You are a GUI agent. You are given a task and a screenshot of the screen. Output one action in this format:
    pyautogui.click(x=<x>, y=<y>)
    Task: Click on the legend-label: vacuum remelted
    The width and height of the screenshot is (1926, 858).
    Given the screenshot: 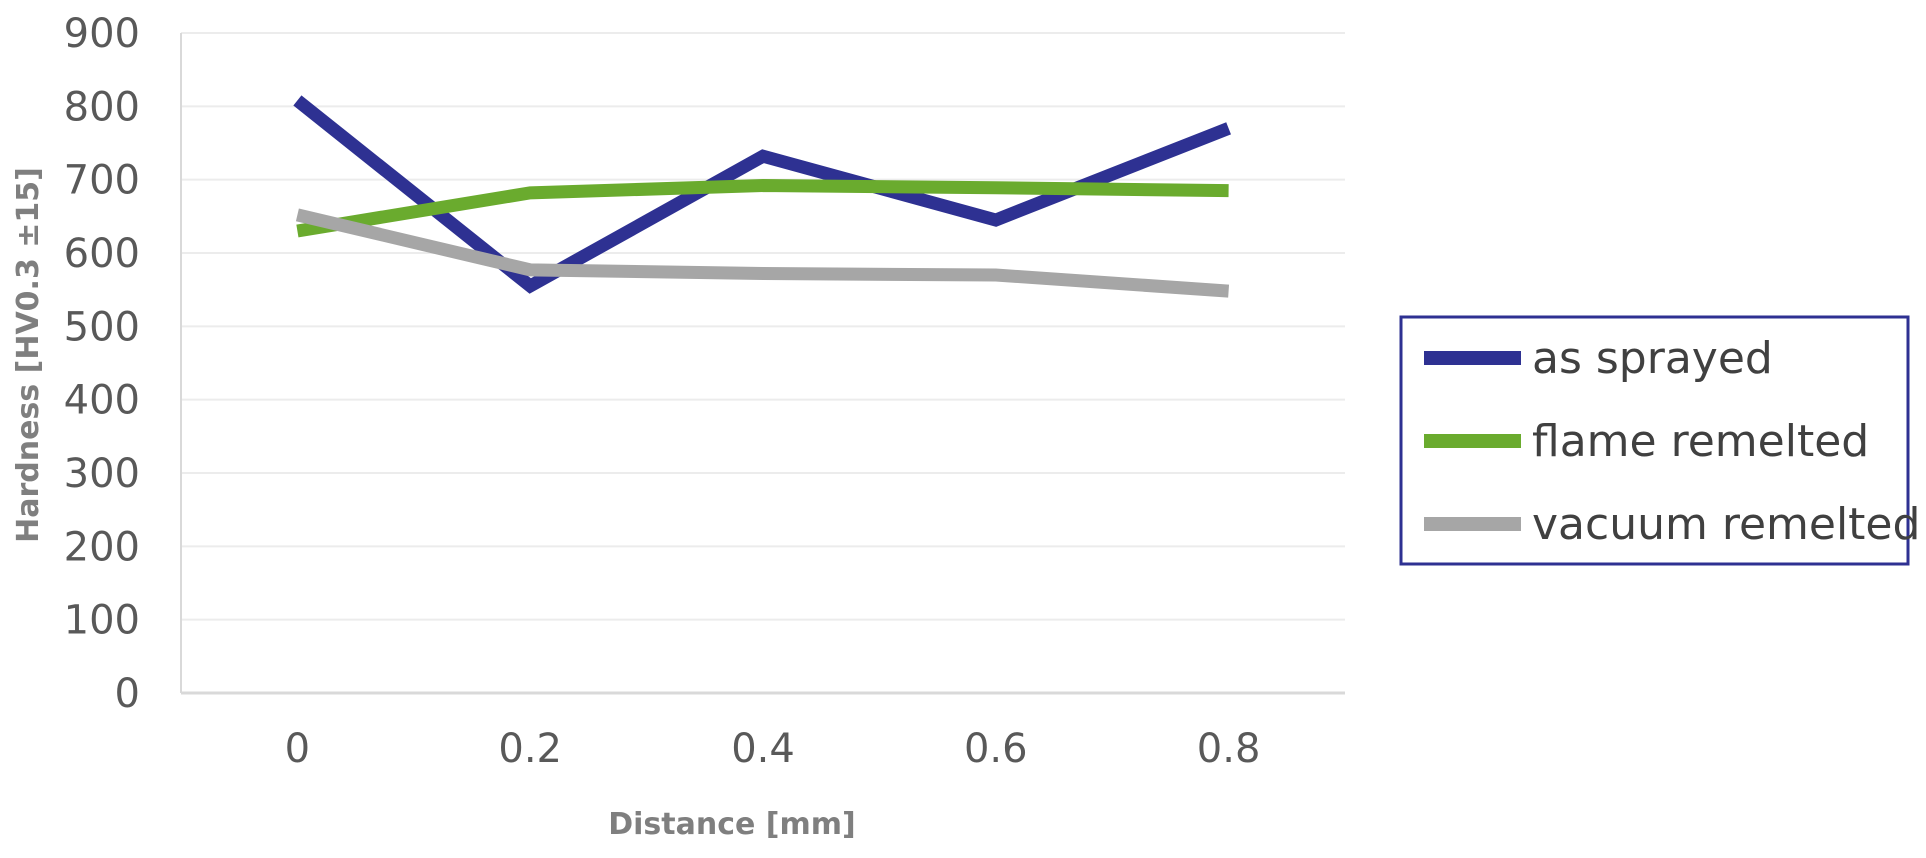 What is the action you would take?
    pyautogui.click(x=1726, y=524)
    